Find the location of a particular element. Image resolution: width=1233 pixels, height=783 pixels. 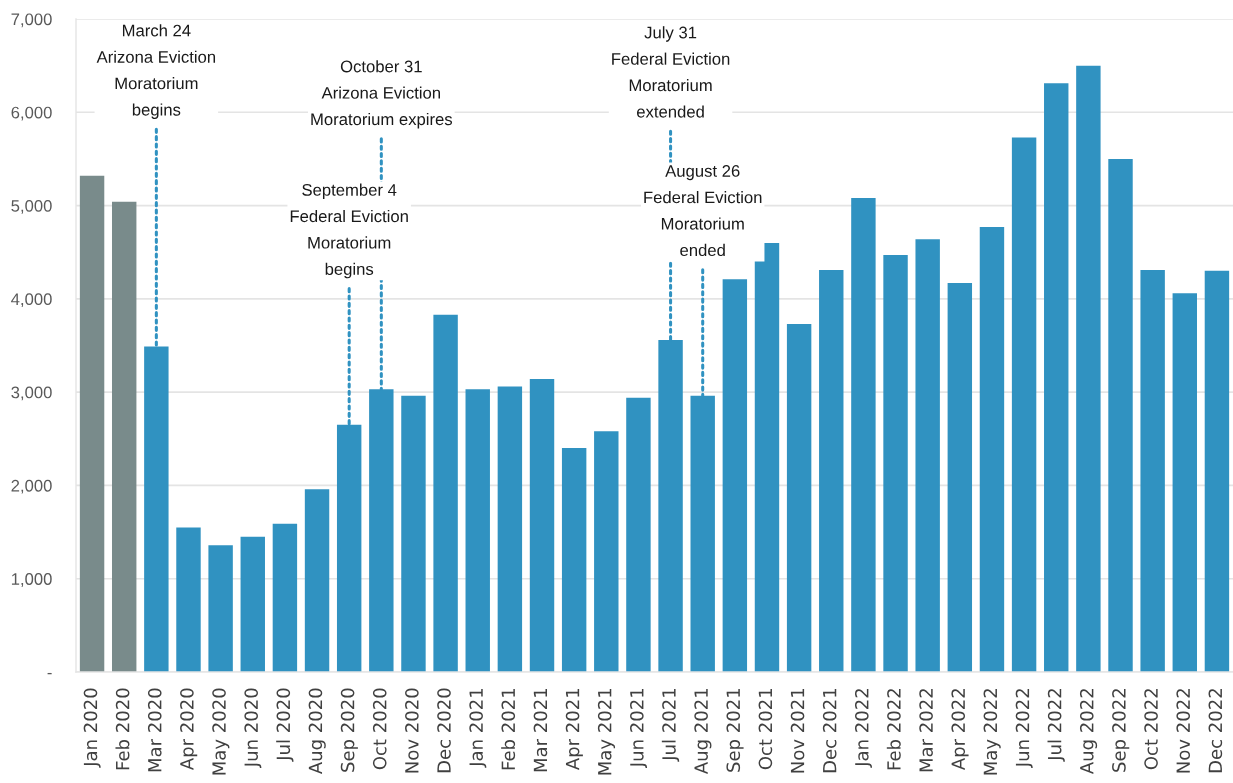

x-tick-label: Sep 2022 is located at coordinates (1121, 730).